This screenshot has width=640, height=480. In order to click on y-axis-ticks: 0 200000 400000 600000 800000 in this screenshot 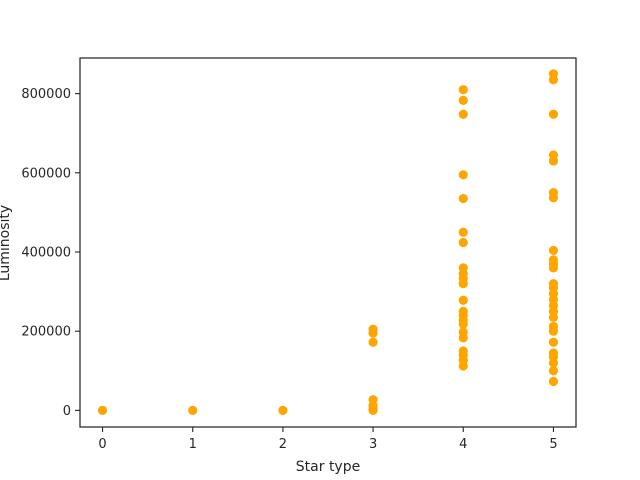, I will do `click(50, 253)`.